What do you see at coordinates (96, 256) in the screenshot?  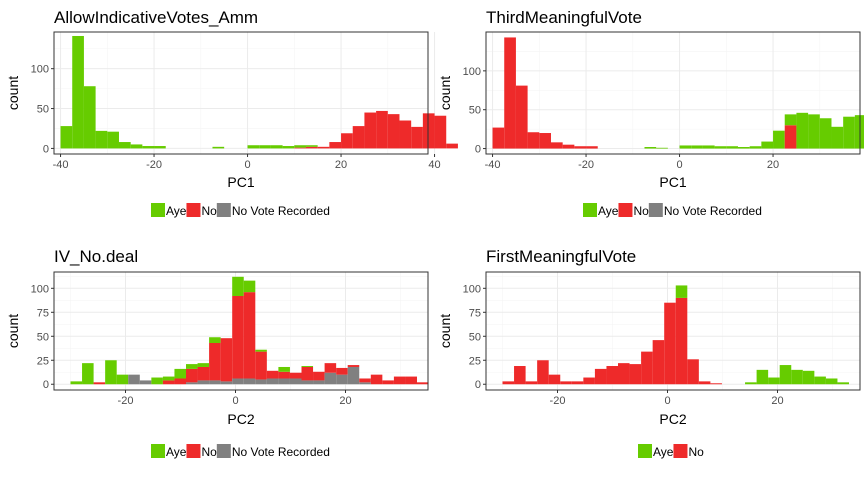 I see `chart-title: IV_No.deal` at bounding box center [96, 256].